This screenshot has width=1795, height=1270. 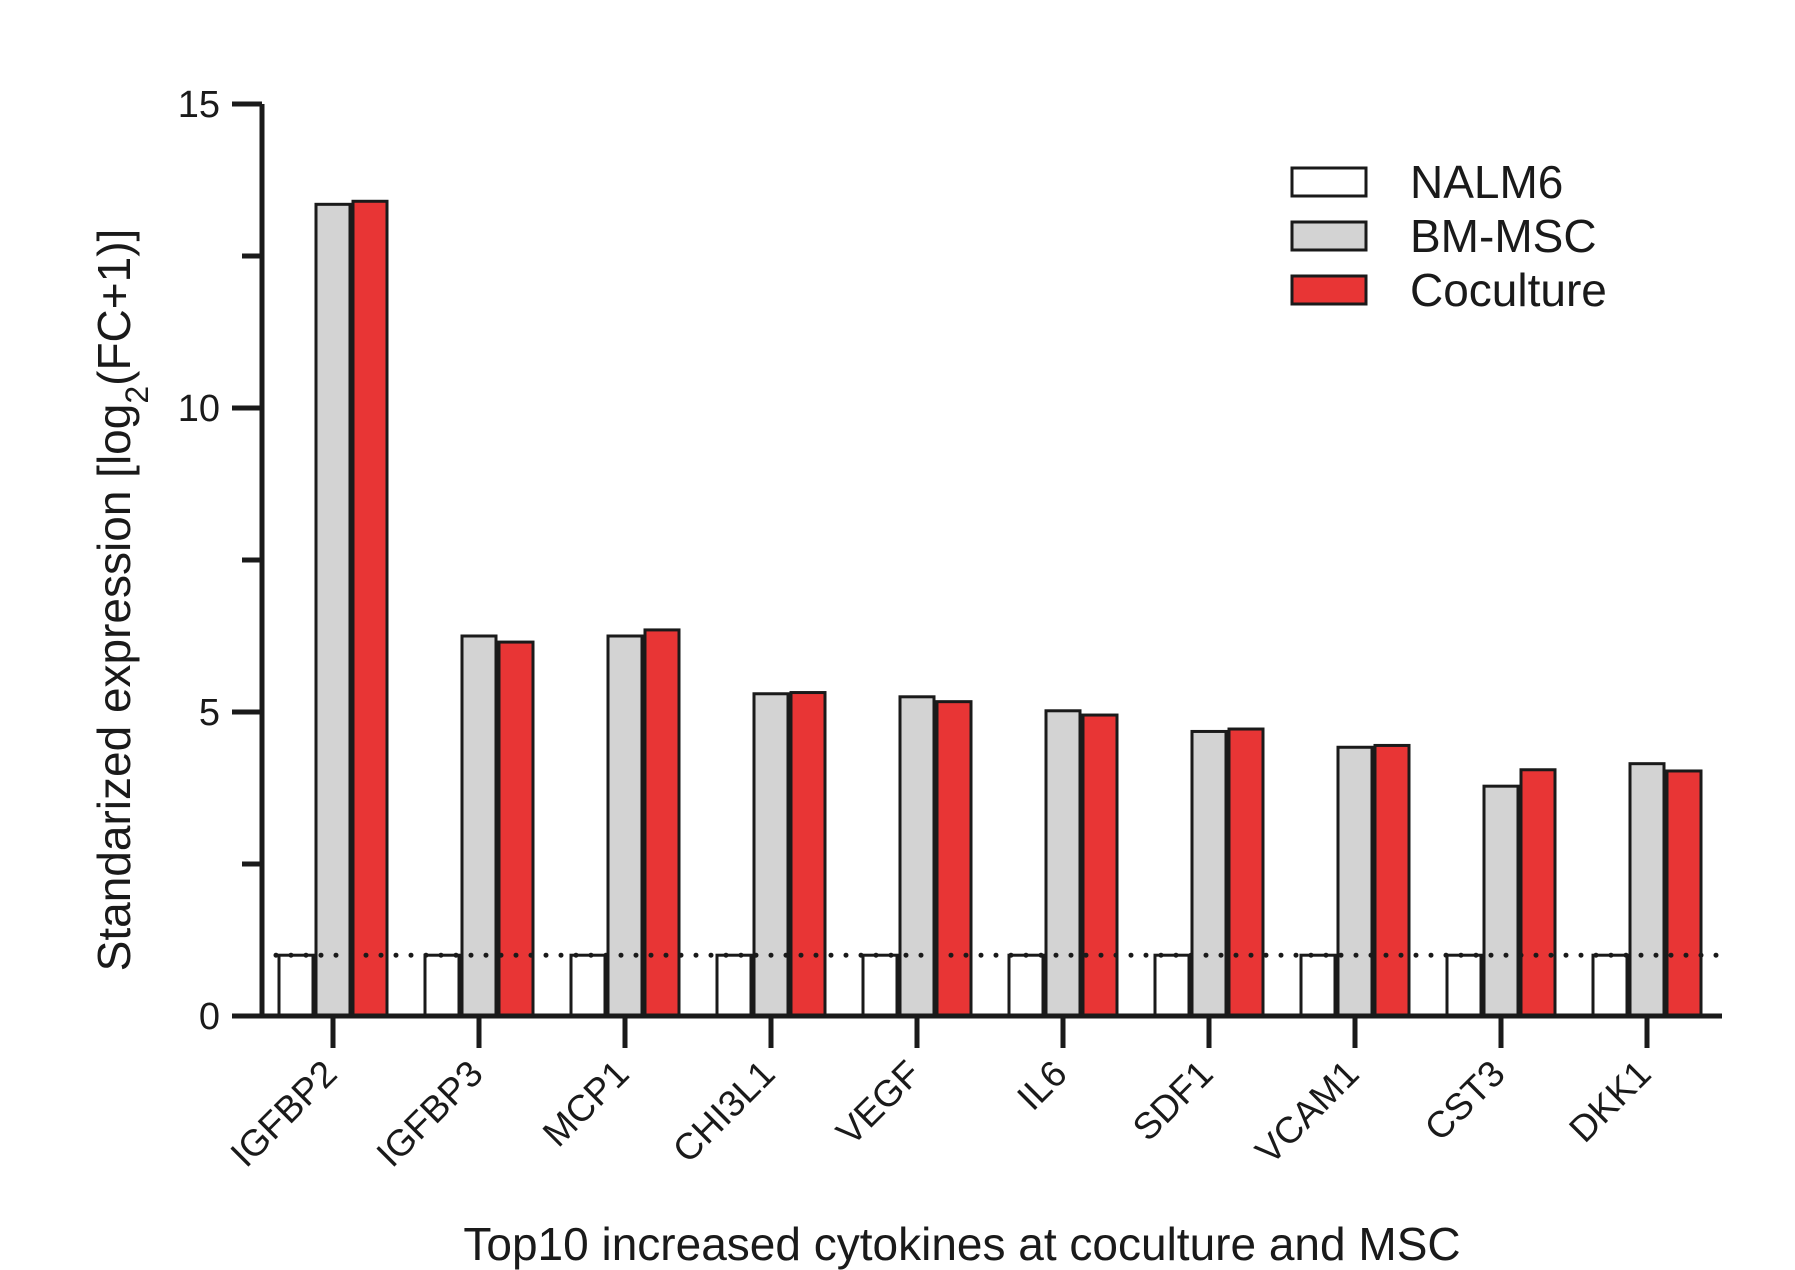 I want to click on bar-nalm6-mcp1, so click(x=588, y=985).